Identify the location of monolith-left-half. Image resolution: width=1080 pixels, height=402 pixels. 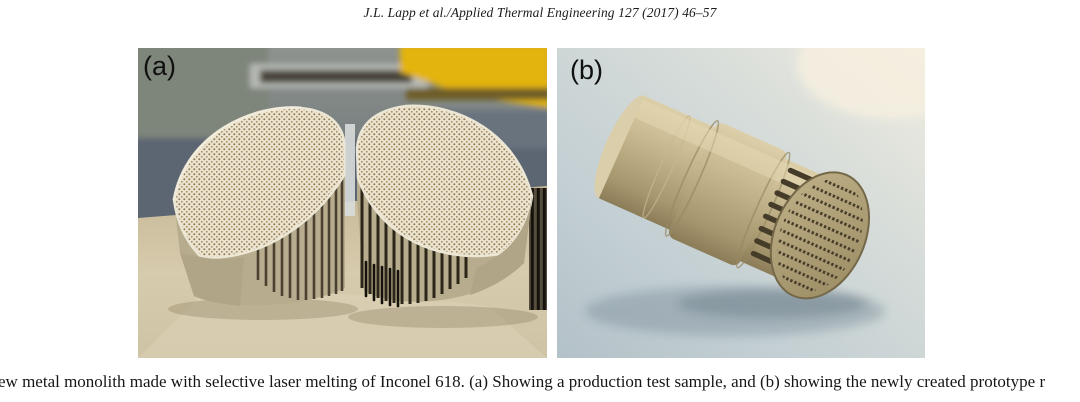
(259, 206).